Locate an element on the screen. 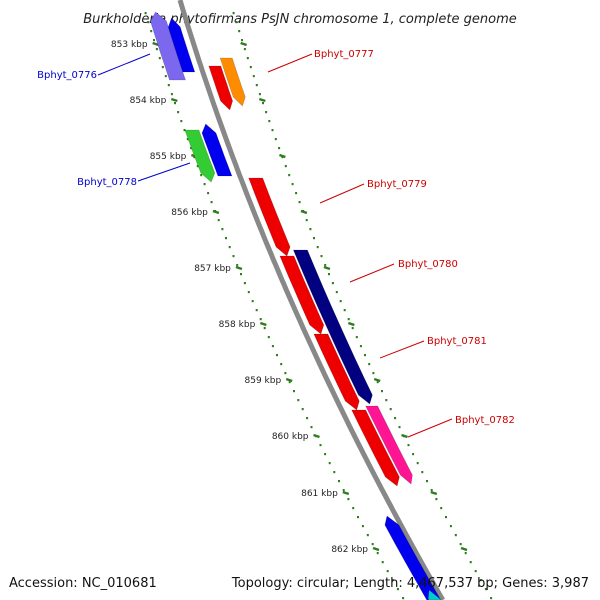 The height and width of the screenshot is (600, 600). gene-label-bphyt-0779: Bphyt_0779 is located at coordinates (397, 184).